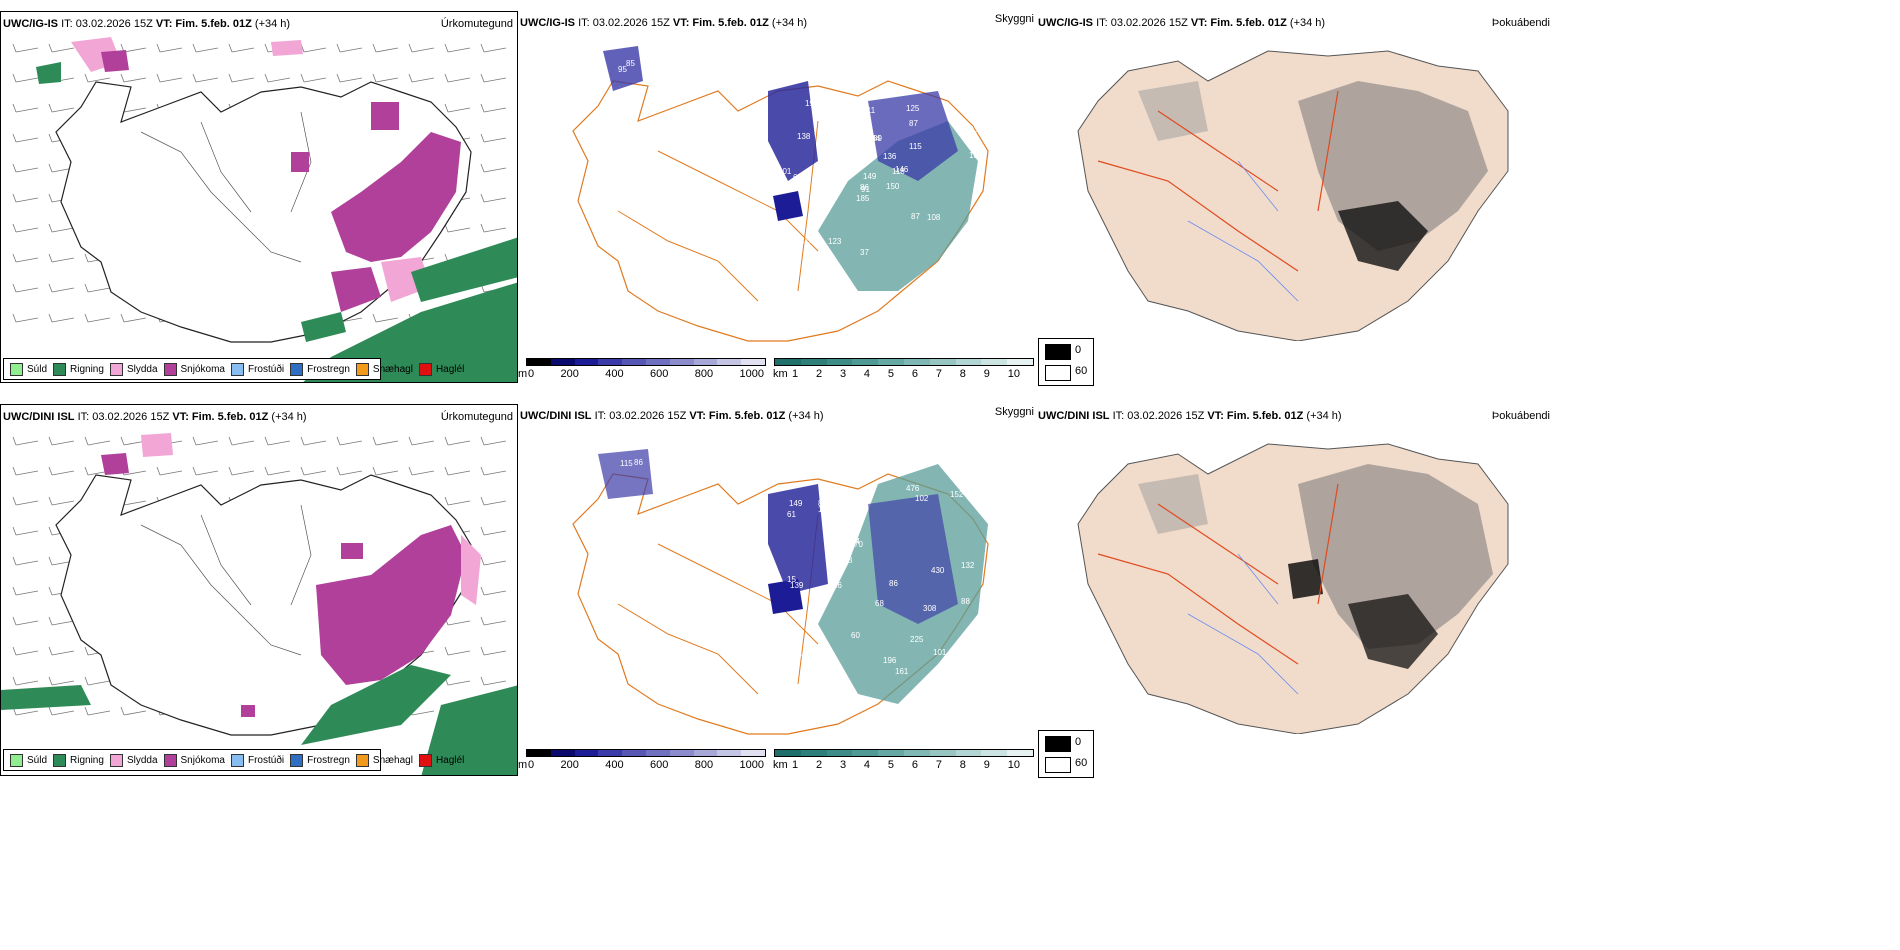 The image size is (1900, 950). Describe the element at coordinates (915, 216) in the screenshot. I see `visibility-value-label: 87` at that location.